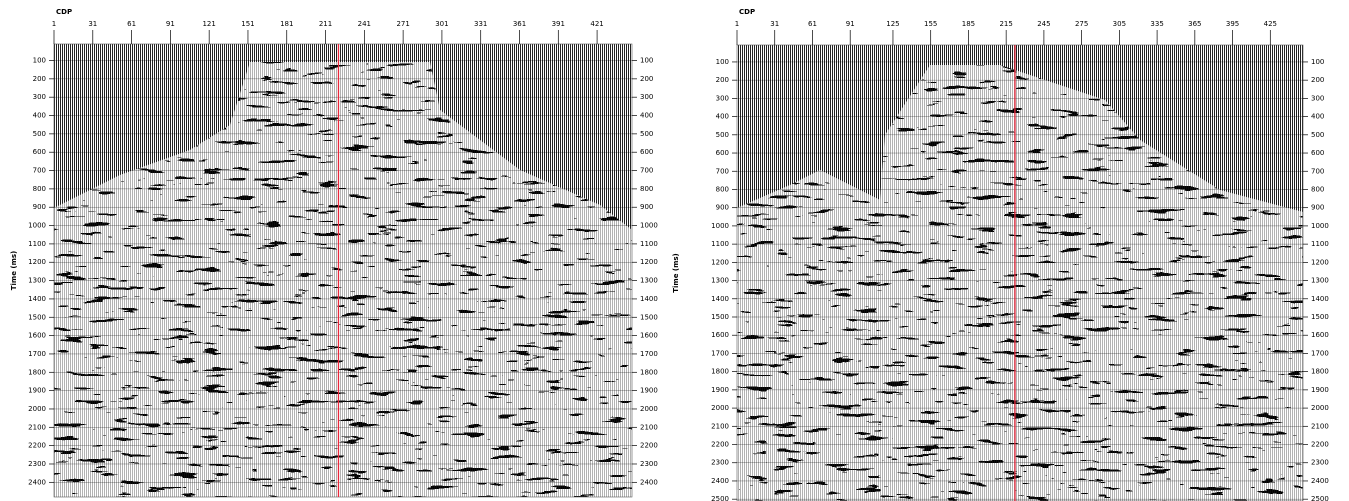 This screenshot has height=501, width=1349. What do you see at coordinates (1005, 24) in the screenshot?
I see `x-tick-label: 215` at bounding box center [1005, 24].